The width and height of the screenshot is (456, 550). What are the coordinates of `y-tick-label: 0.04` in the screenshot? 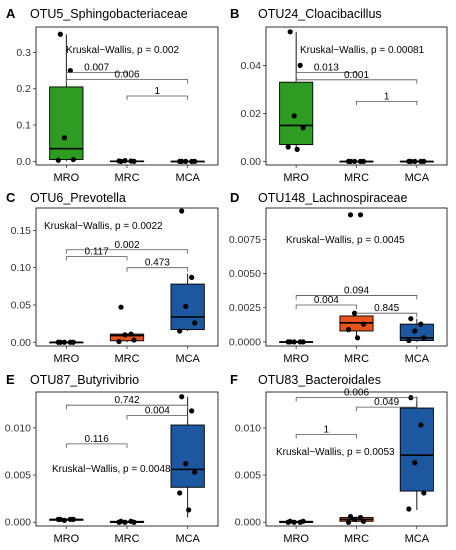 It's located at (251, 66).